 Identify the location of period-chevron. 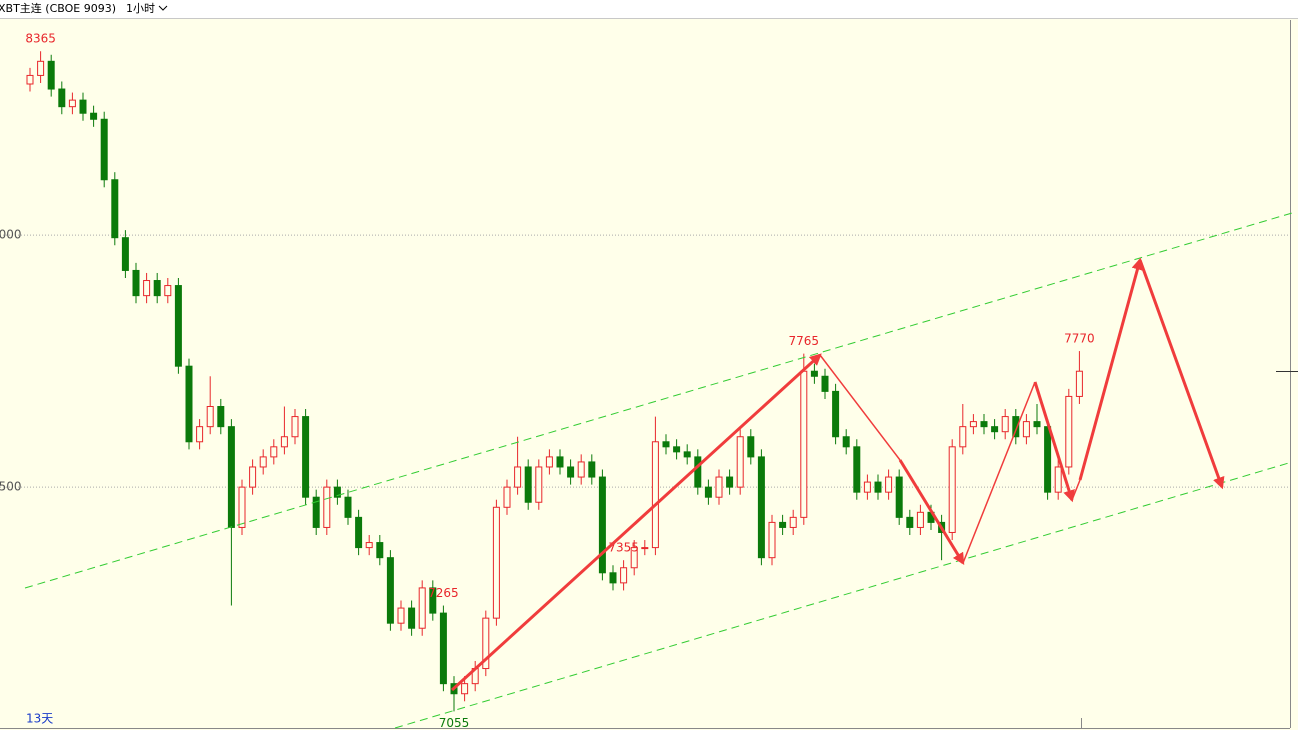
(163, 8).